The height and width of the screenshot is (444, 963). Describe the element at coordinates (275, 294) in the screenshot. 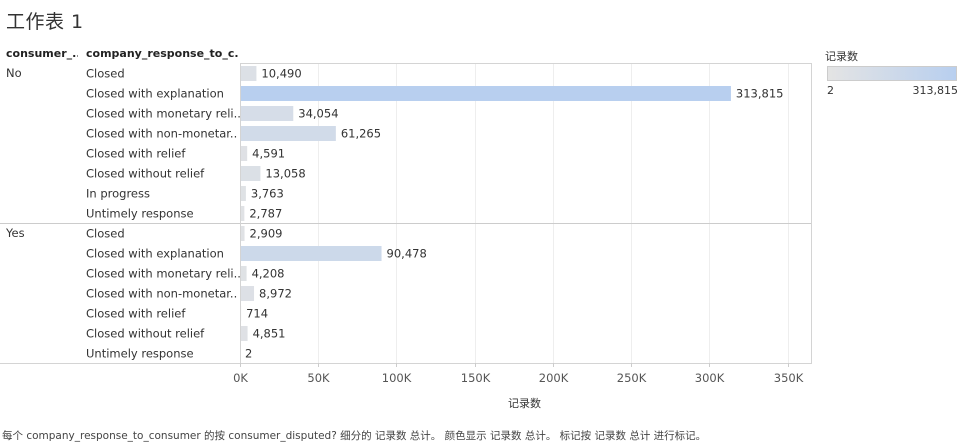

I see `data-label: 8,972` at that location.